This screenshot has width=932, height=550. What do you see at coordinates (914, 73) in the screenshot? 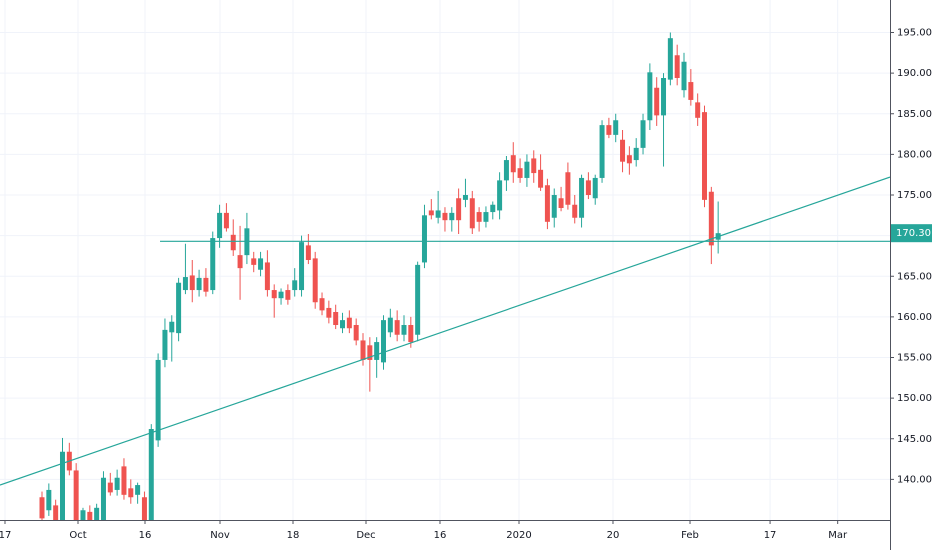
I see `y-tick-label: 190.00` at bounding box center [914, 73].